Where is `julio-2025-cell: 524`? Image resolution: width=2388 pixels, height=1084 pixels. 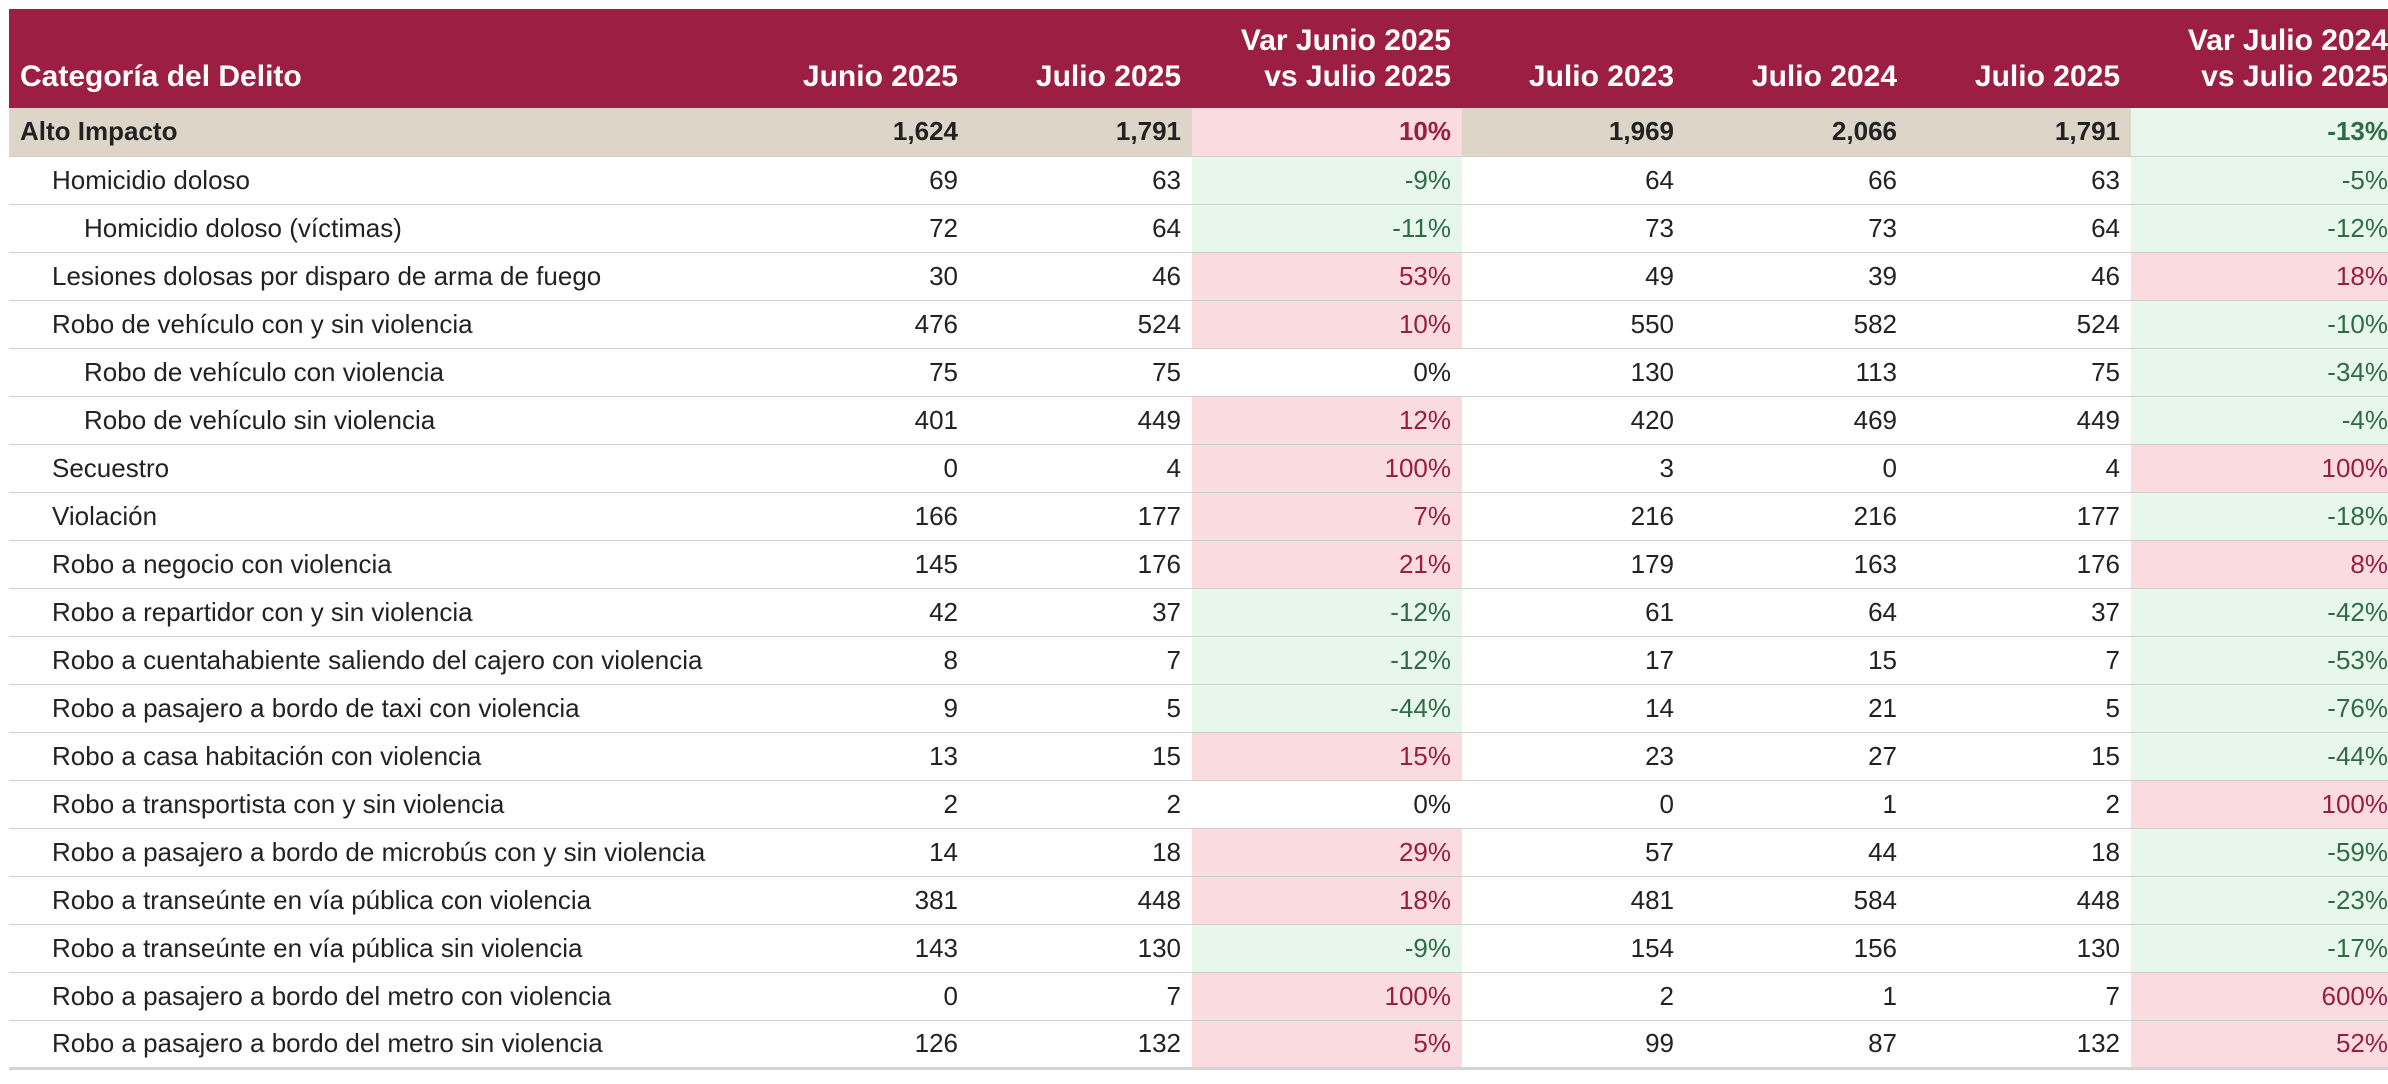 julio-2025-cell: 524 is located at coordinates (1080, 324).